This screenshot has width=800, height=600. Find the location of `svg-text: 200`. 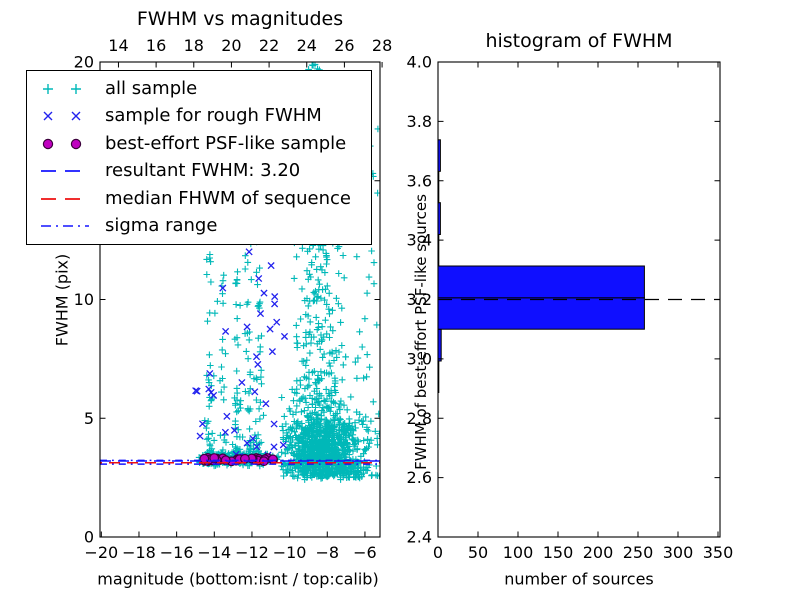

svg-text: 200 is located at coordinates (598, 552).